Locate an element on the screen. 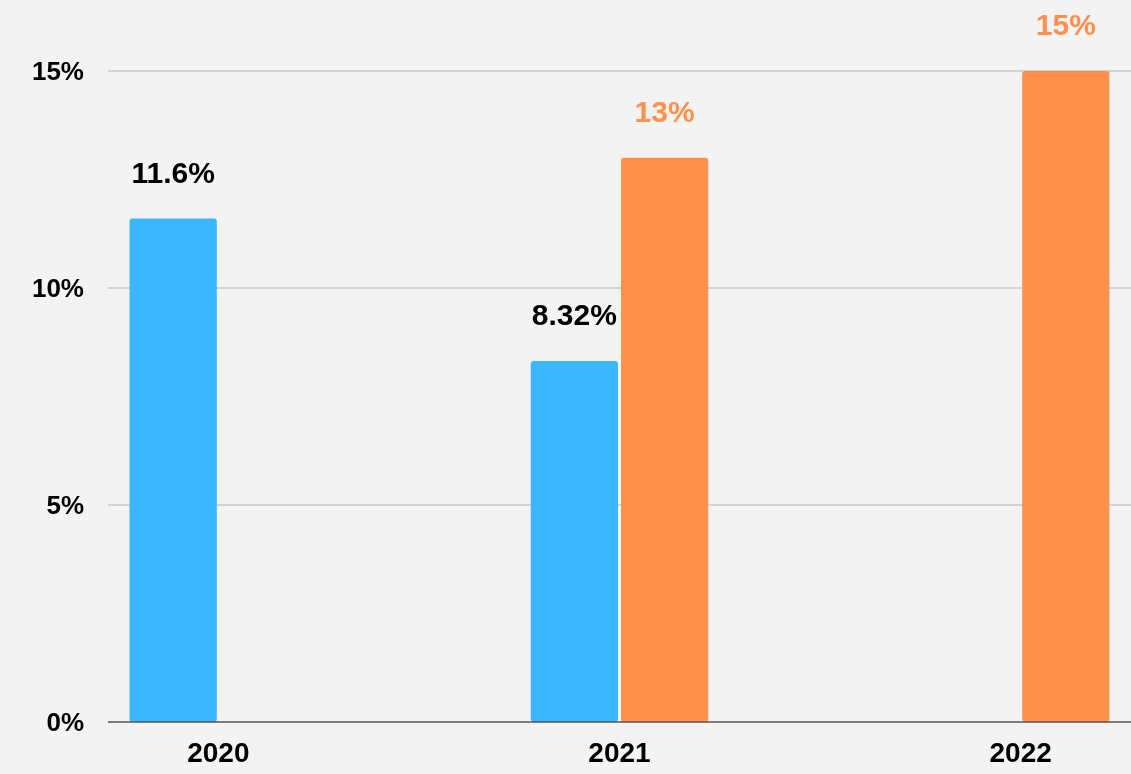 The image size is (1131, 774). x-tick-label: 2020 is located at coordinates (218, 752).